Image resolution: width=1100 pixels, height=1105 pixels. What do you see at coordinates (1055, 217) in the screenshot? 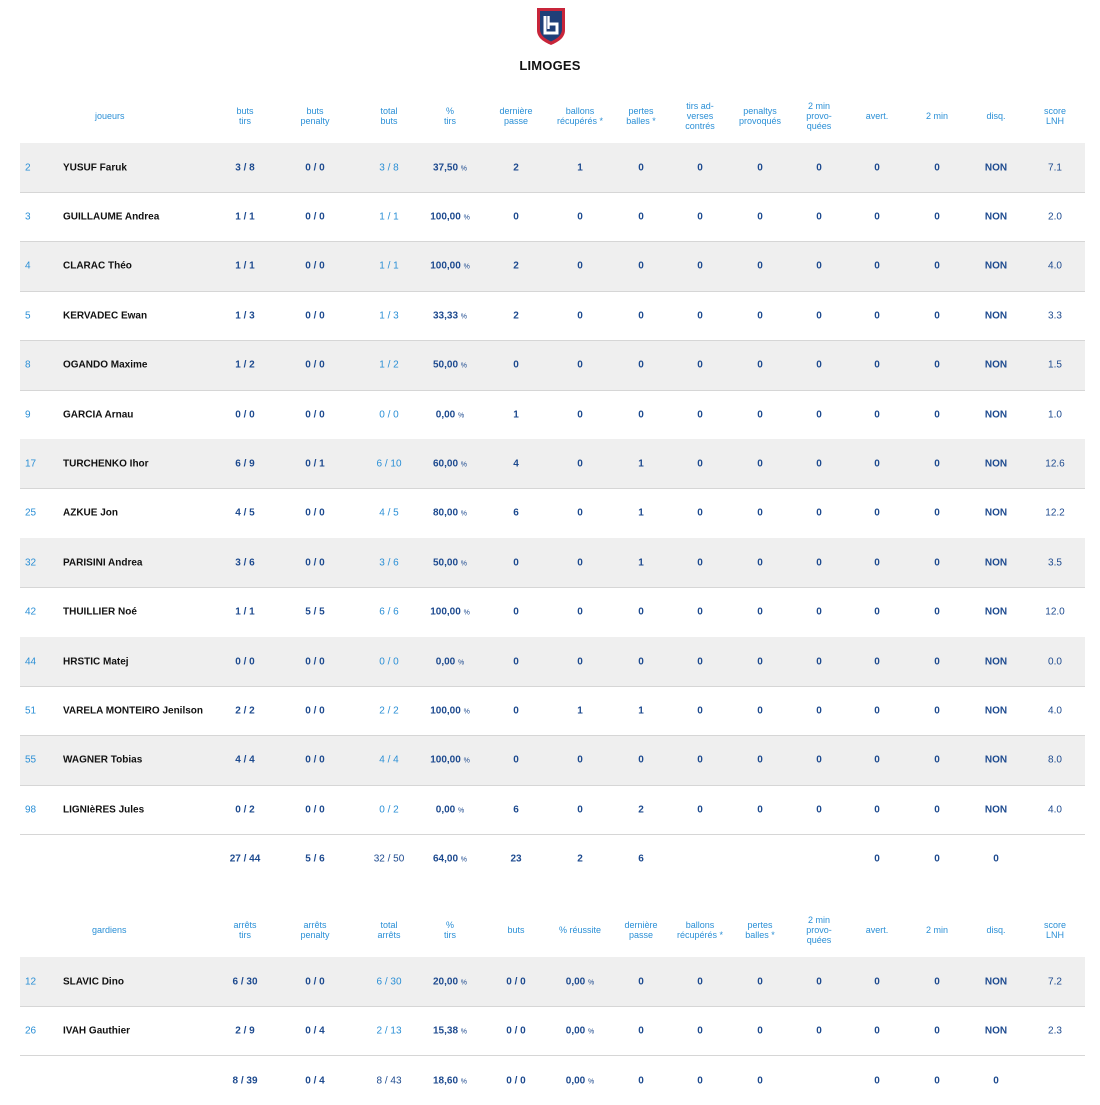
I see `score-lnh: 2.0` at bounding box center [1055, 217].